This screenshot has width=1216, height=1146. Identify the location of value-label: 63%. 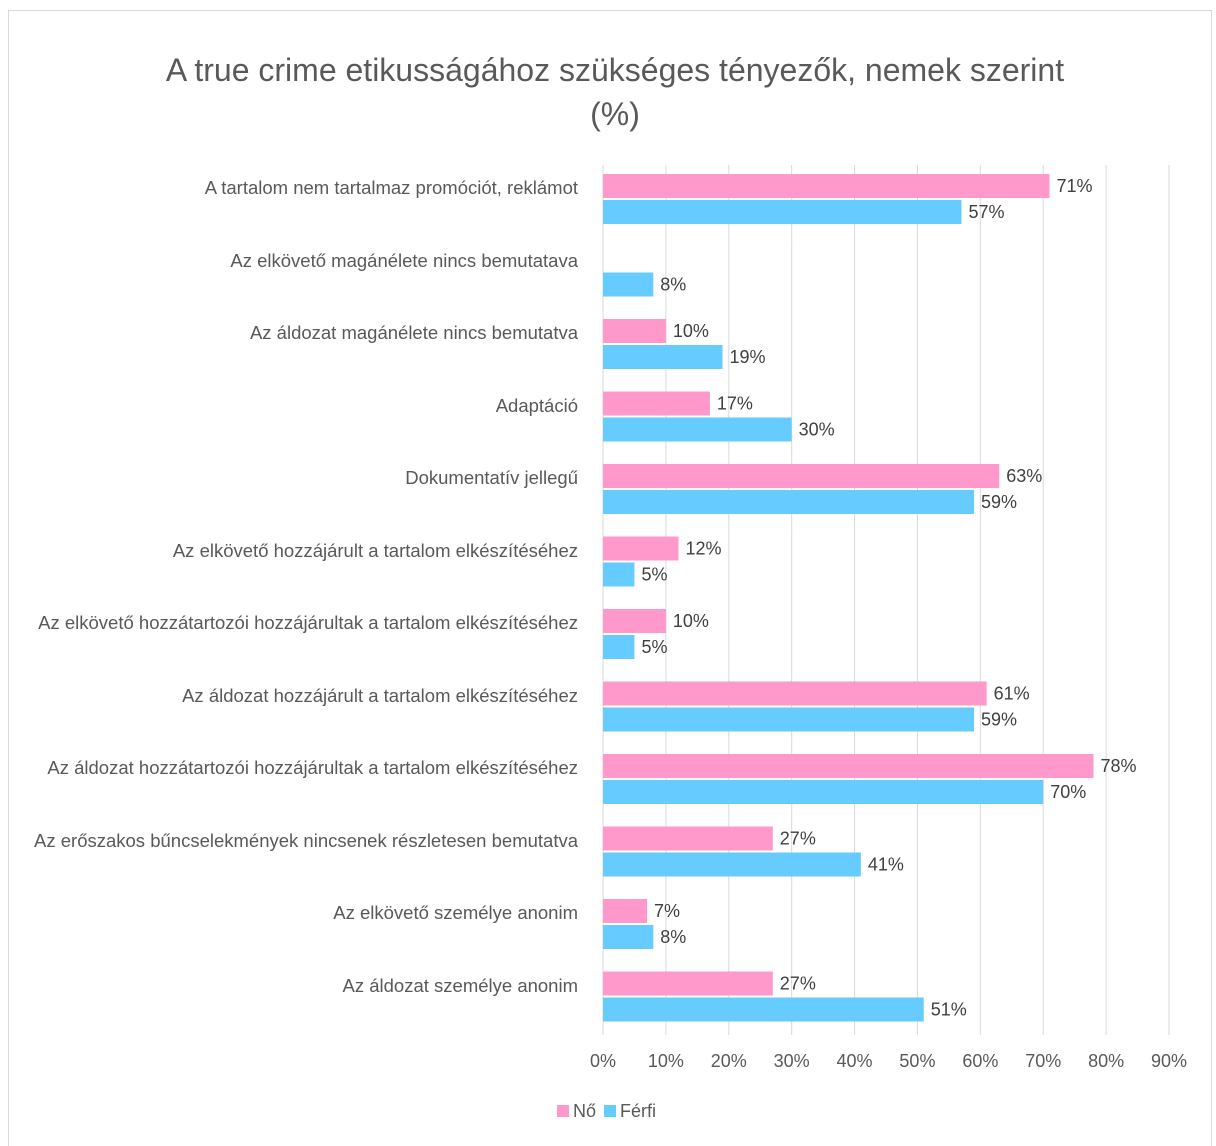
(1024, 476).